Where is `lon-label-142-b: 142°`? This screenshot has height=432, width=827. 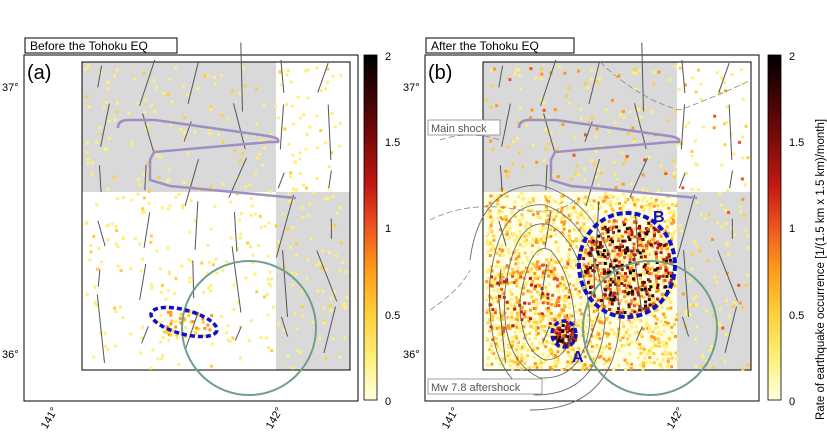
lon-label-142-b: 142° is located at coordinates (676, 419).